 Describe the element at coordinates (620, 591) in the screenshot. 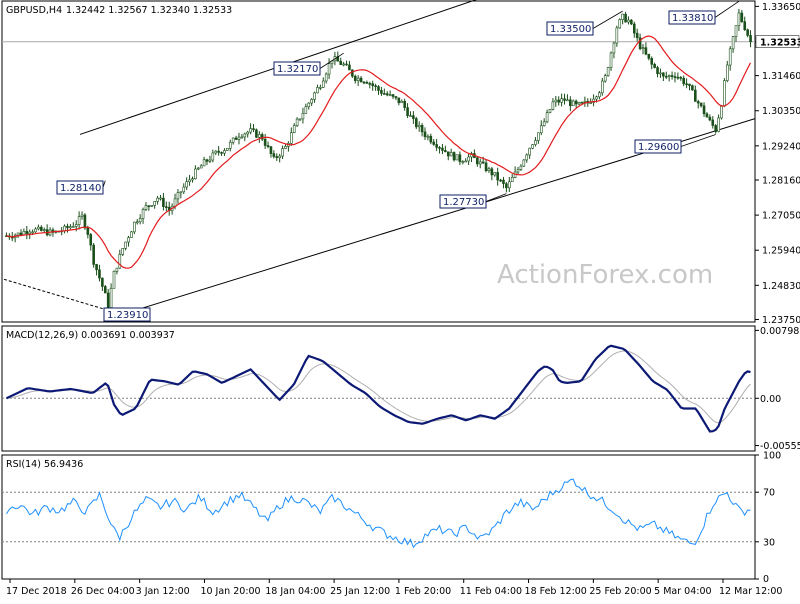

I see `x-tick-label: 25 Feb 20:00` at that location.